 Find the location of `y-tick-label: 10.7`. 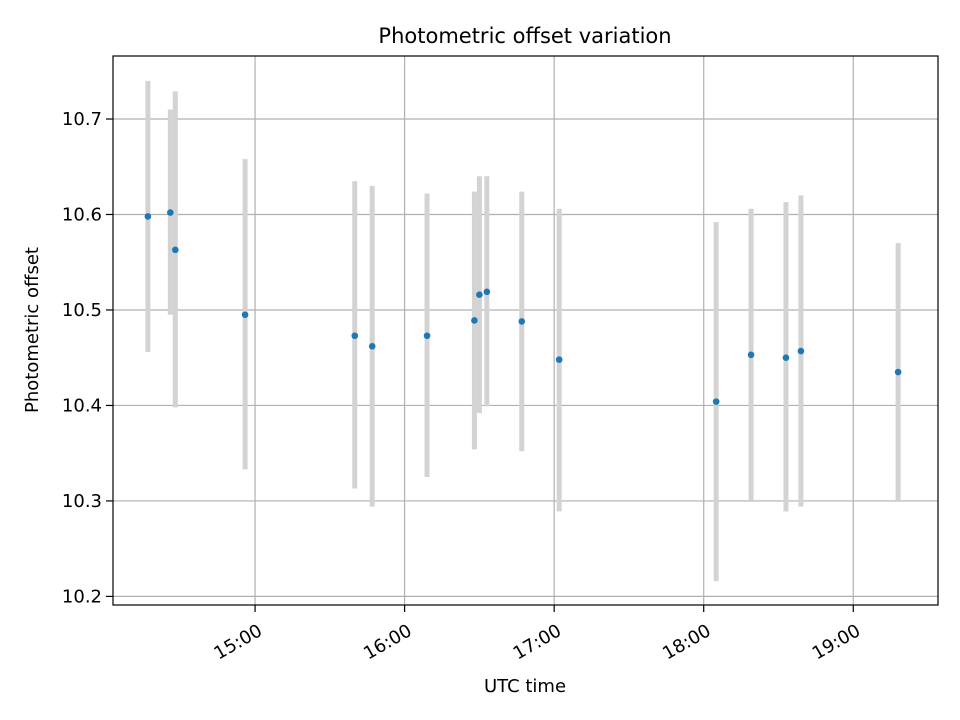

y-tick-label: 10.7 is located at coordinates (82, 119).